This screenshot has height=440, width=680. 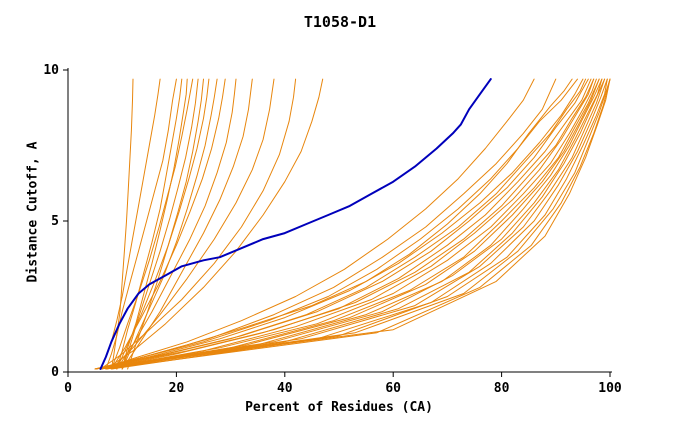 I want to click on x-tick-label: 80, so click(x=502, y=388).